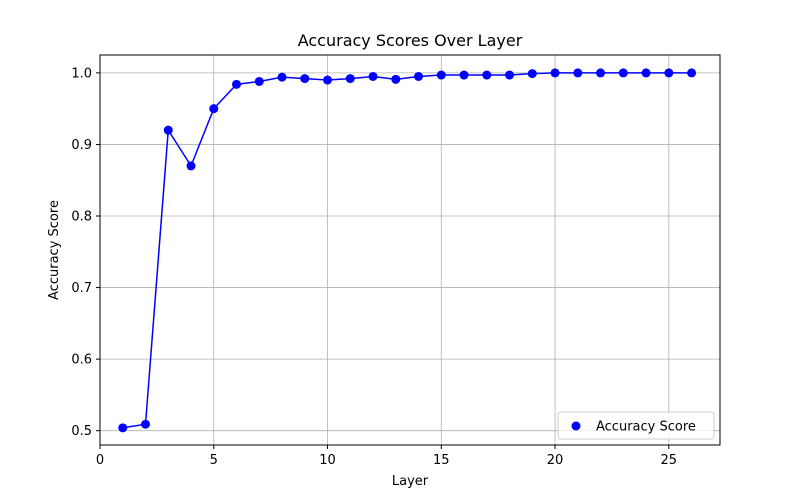  I want to click on x-axis-title: Layer, so click(410, 481).